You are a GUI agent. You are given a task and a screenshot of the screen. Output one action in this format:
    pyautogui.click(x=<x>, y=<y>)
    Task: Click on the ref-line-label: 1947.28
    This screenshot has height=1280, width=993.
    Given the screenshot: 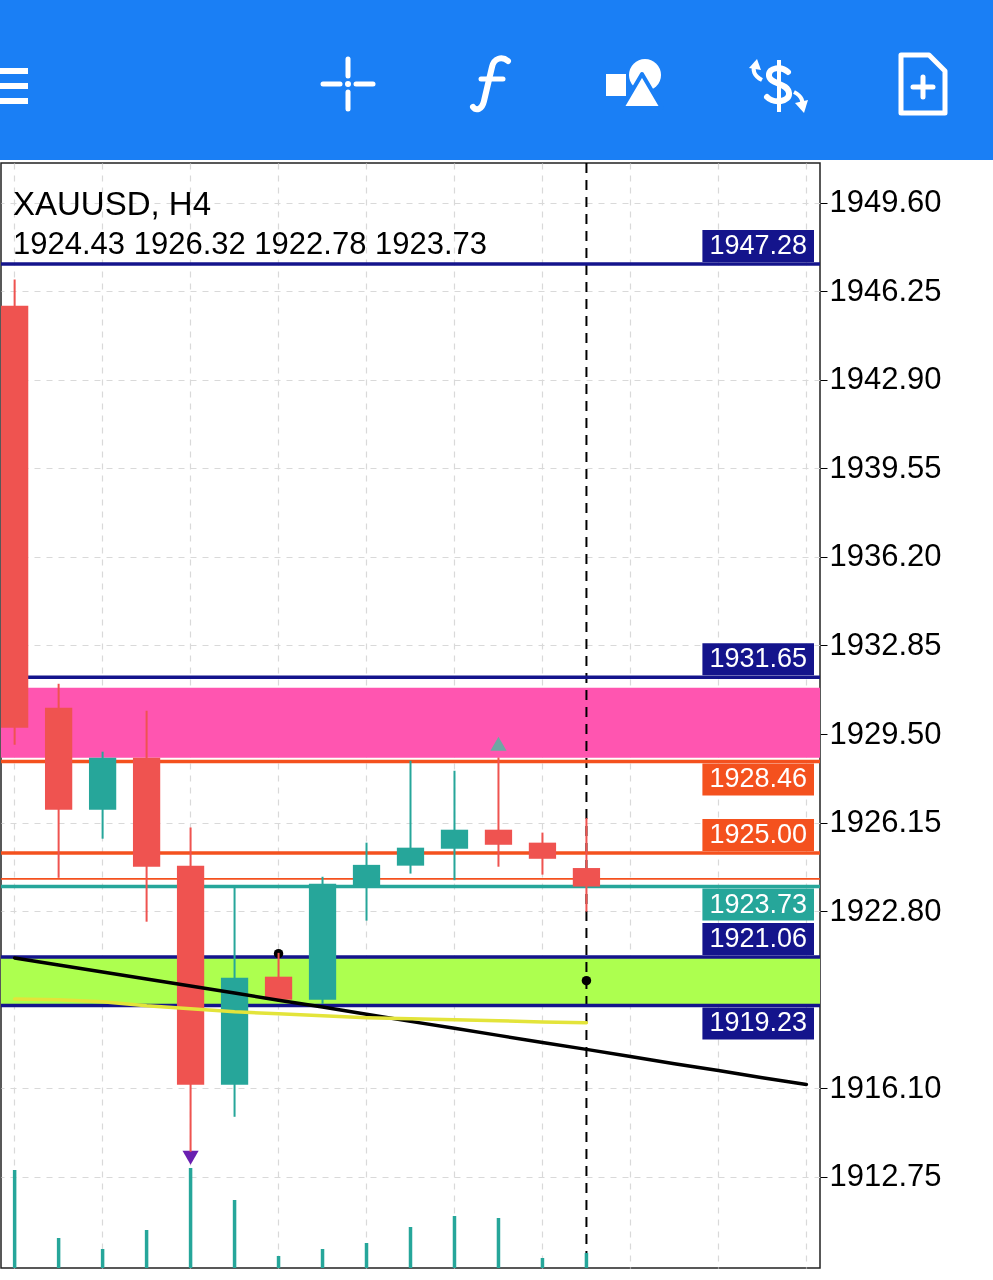 What is the action you would take?
    pyautogui.click(x=758, y=244)
    